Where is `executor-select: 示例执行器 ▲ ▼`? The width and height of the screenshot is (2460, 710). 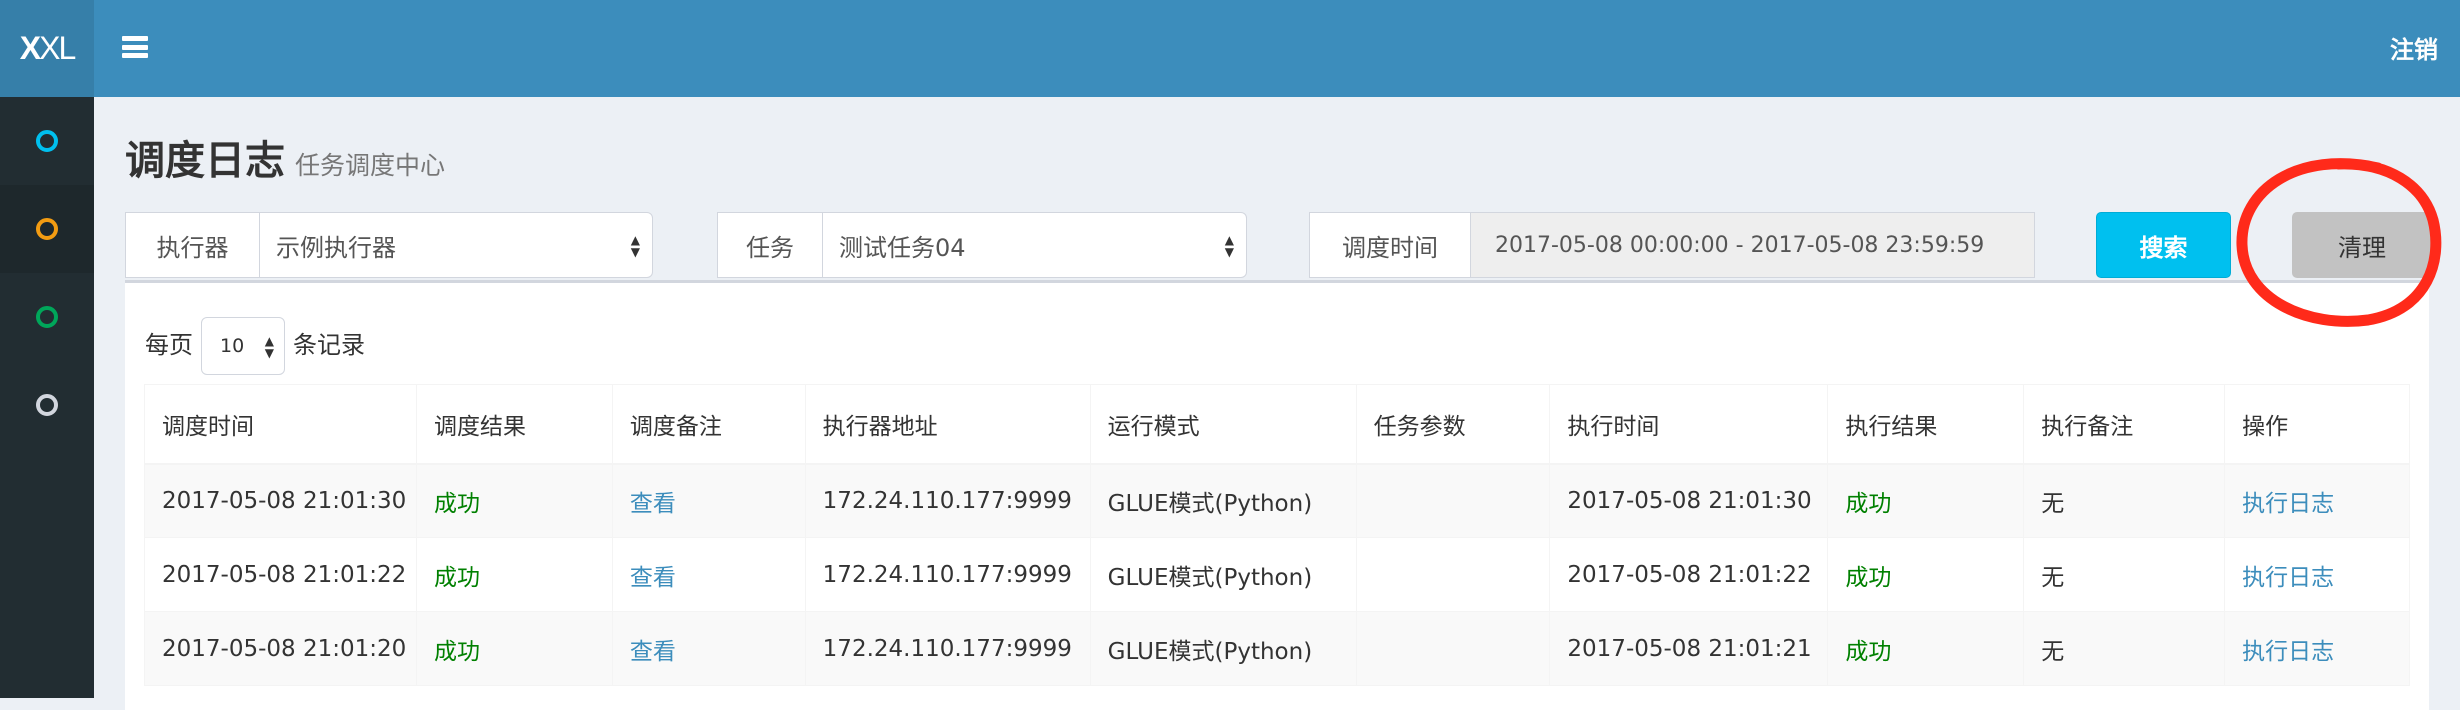 executor-select: 示例执行器 ▲ ▼ is located at coordinates (456, 245).